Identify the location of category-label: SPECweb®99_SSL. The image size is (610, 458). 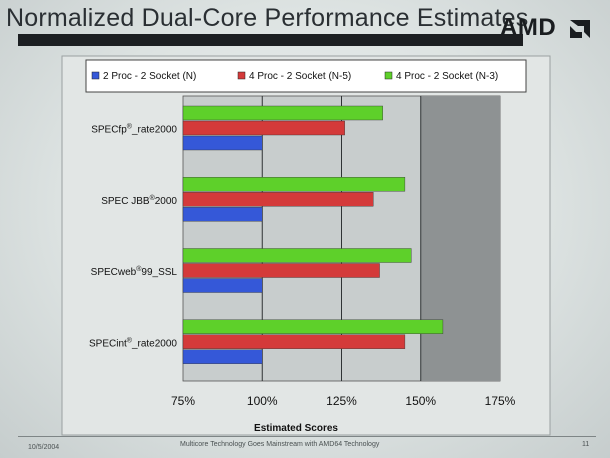
(134, 271).